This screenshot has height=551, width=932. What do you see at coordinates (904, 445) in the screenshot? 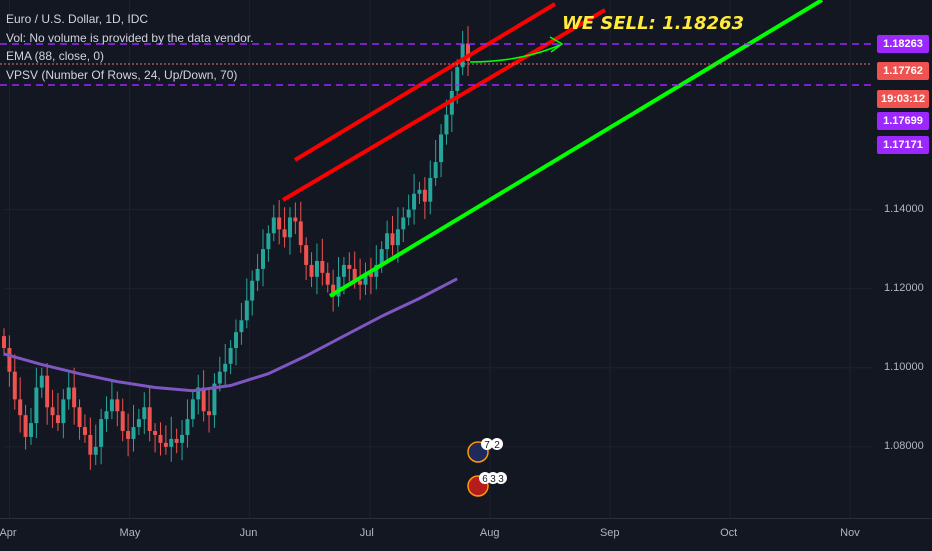
I see `y-tick-label: 1.08000` at bounding box center [904, 445].